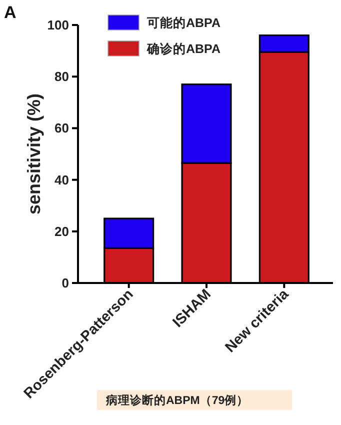  What do you see at coordinates (61, 128) in the screenshot?
I see `y-tick-label: 60` at bounding box center [61, 128].